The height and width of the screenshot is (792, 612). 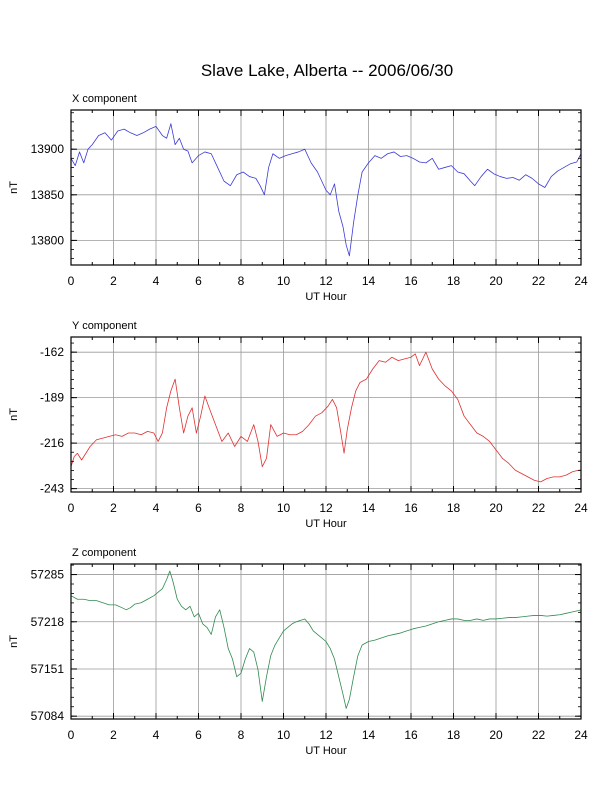 What do you see at coordinates (52, 443) in the screenshot?
I see `y-tick-label: -216` at bounding box center [52, 443].